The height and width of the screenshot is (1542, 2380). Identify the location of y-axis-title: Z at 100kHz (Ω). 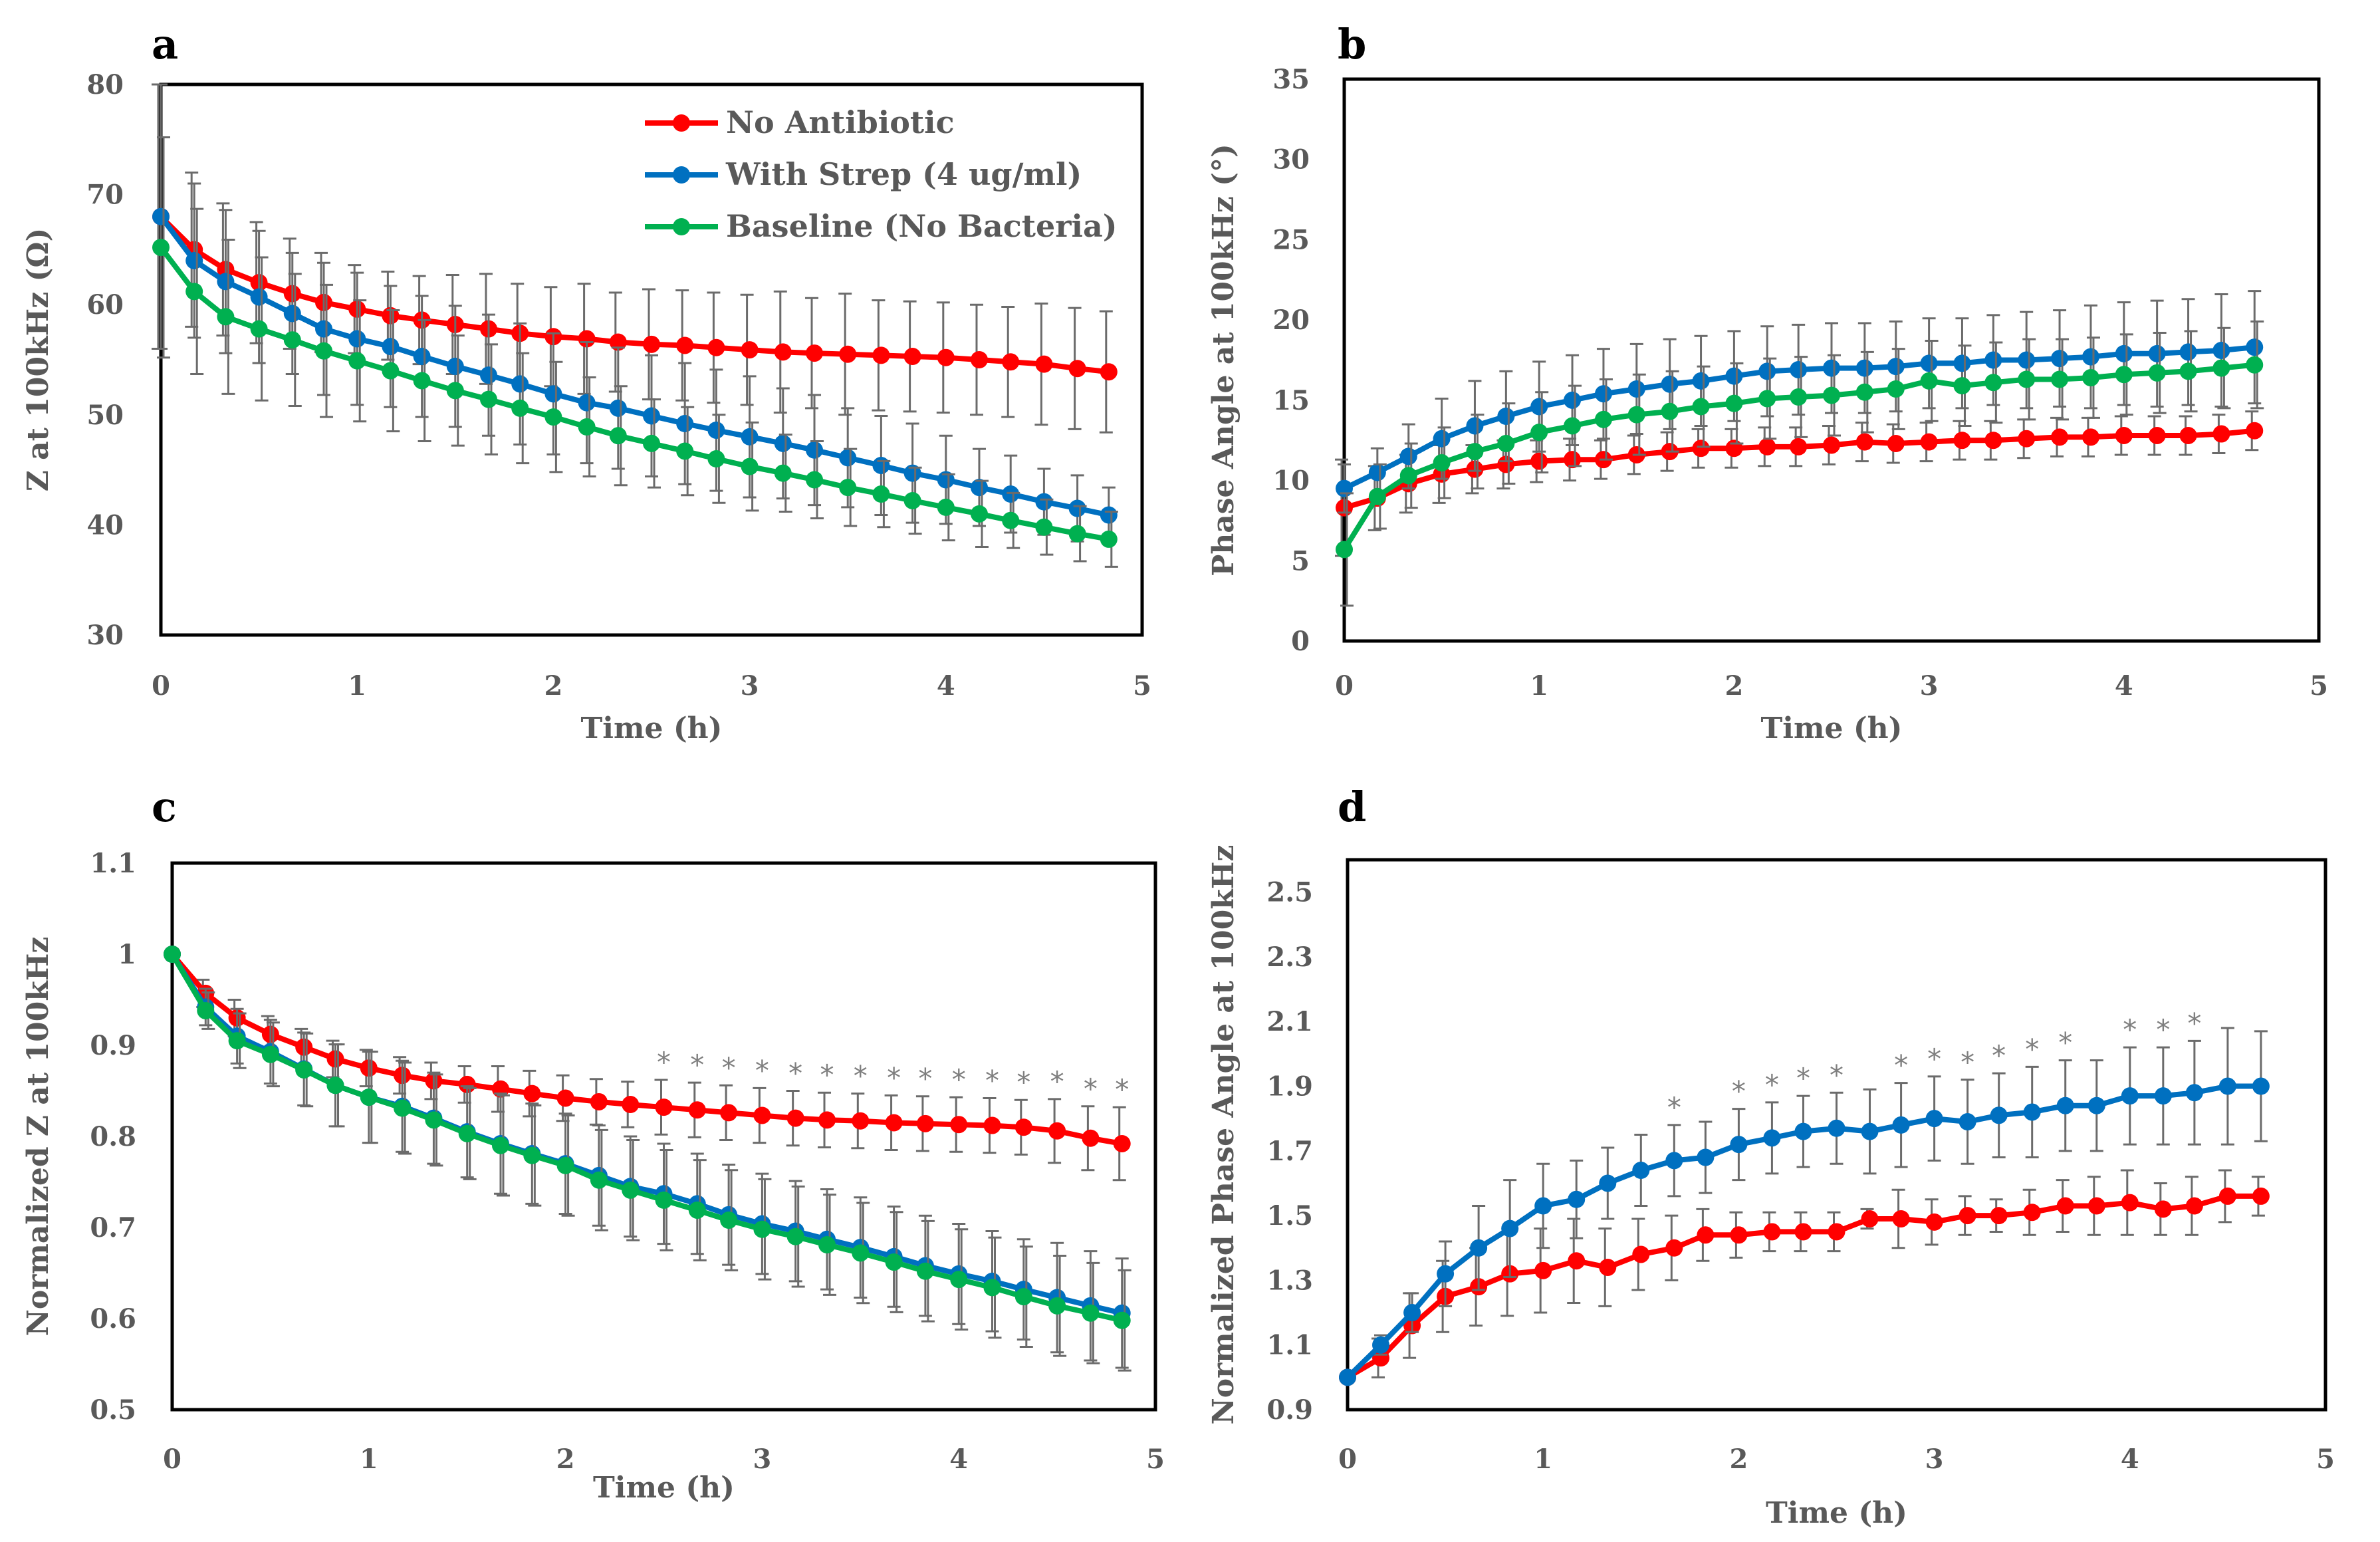
(38, 360).